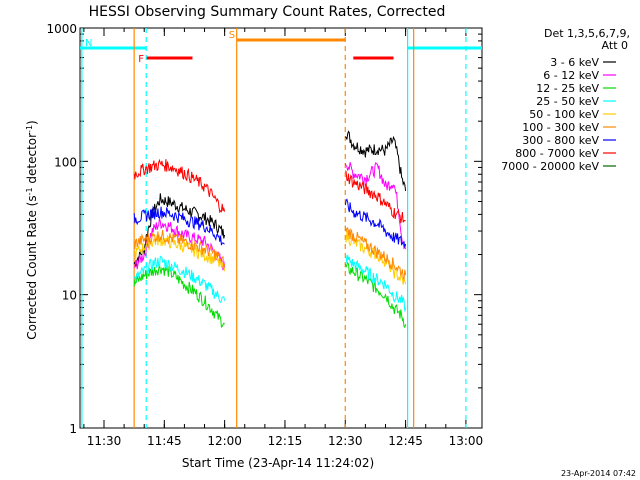 This screenshot has width=640, height=480. What do you see at coordinates (73, 429) in the screenshot?
I see `y-tick-label: 1` at bounding box center [73, 429].